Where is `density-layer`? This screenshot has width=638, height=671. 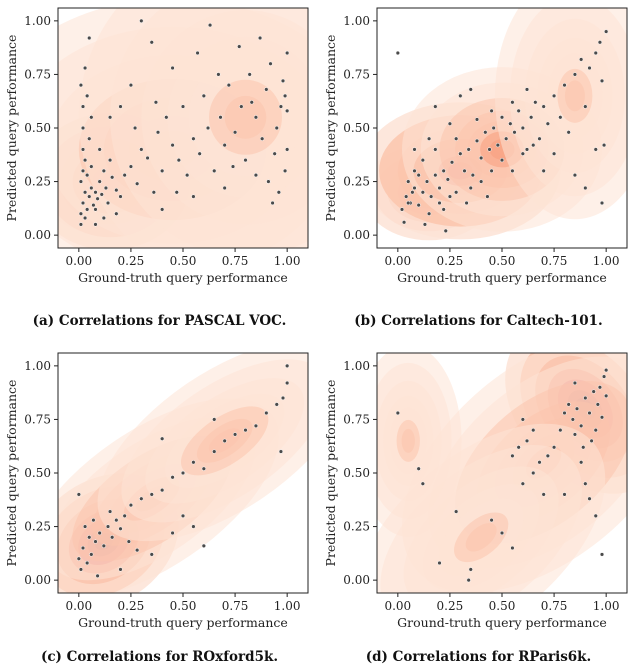
density-layer is located at coordinates (502, 124).